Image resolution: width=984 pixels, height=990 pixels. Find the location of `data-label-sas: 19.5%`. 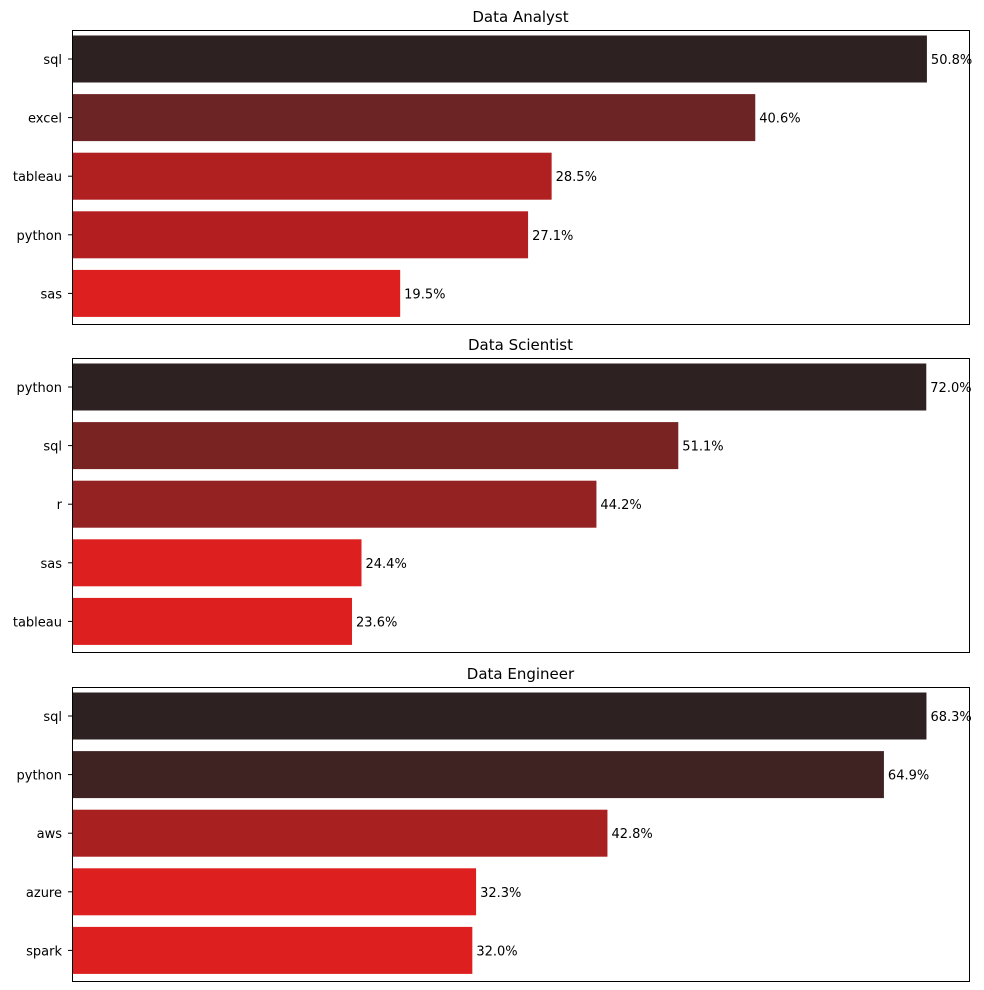

data-label-sas: 19.5% is located at coordinates (424, 294).